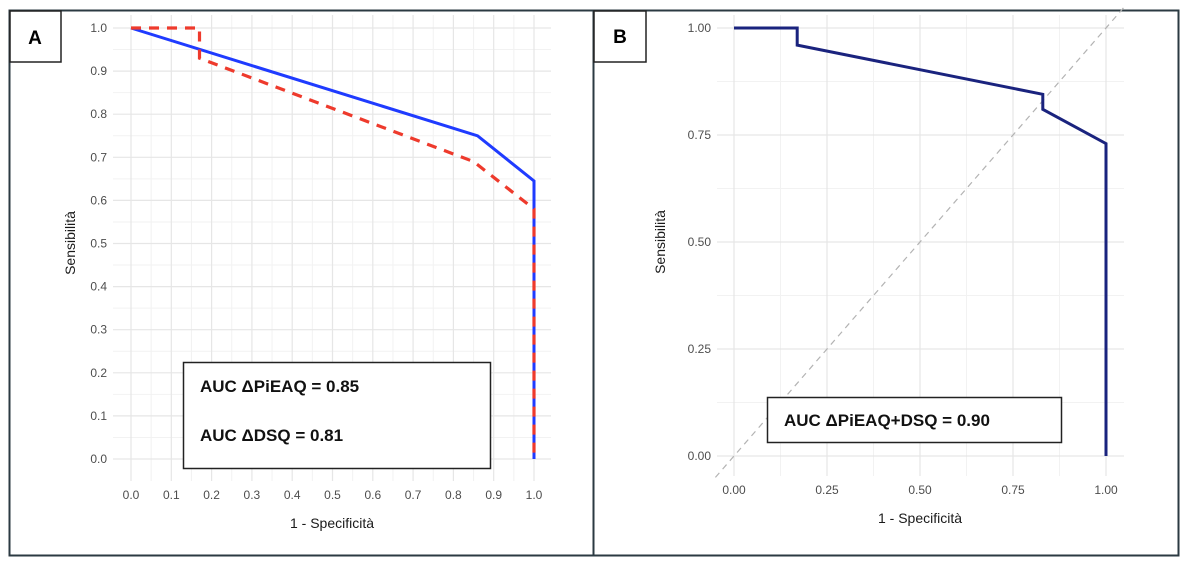 The width and height of the screenshot is (1188, 566). Describe the element at coordinates (292, 495) in the screenshot. I see `x-tick-label: 0.4` at that location.